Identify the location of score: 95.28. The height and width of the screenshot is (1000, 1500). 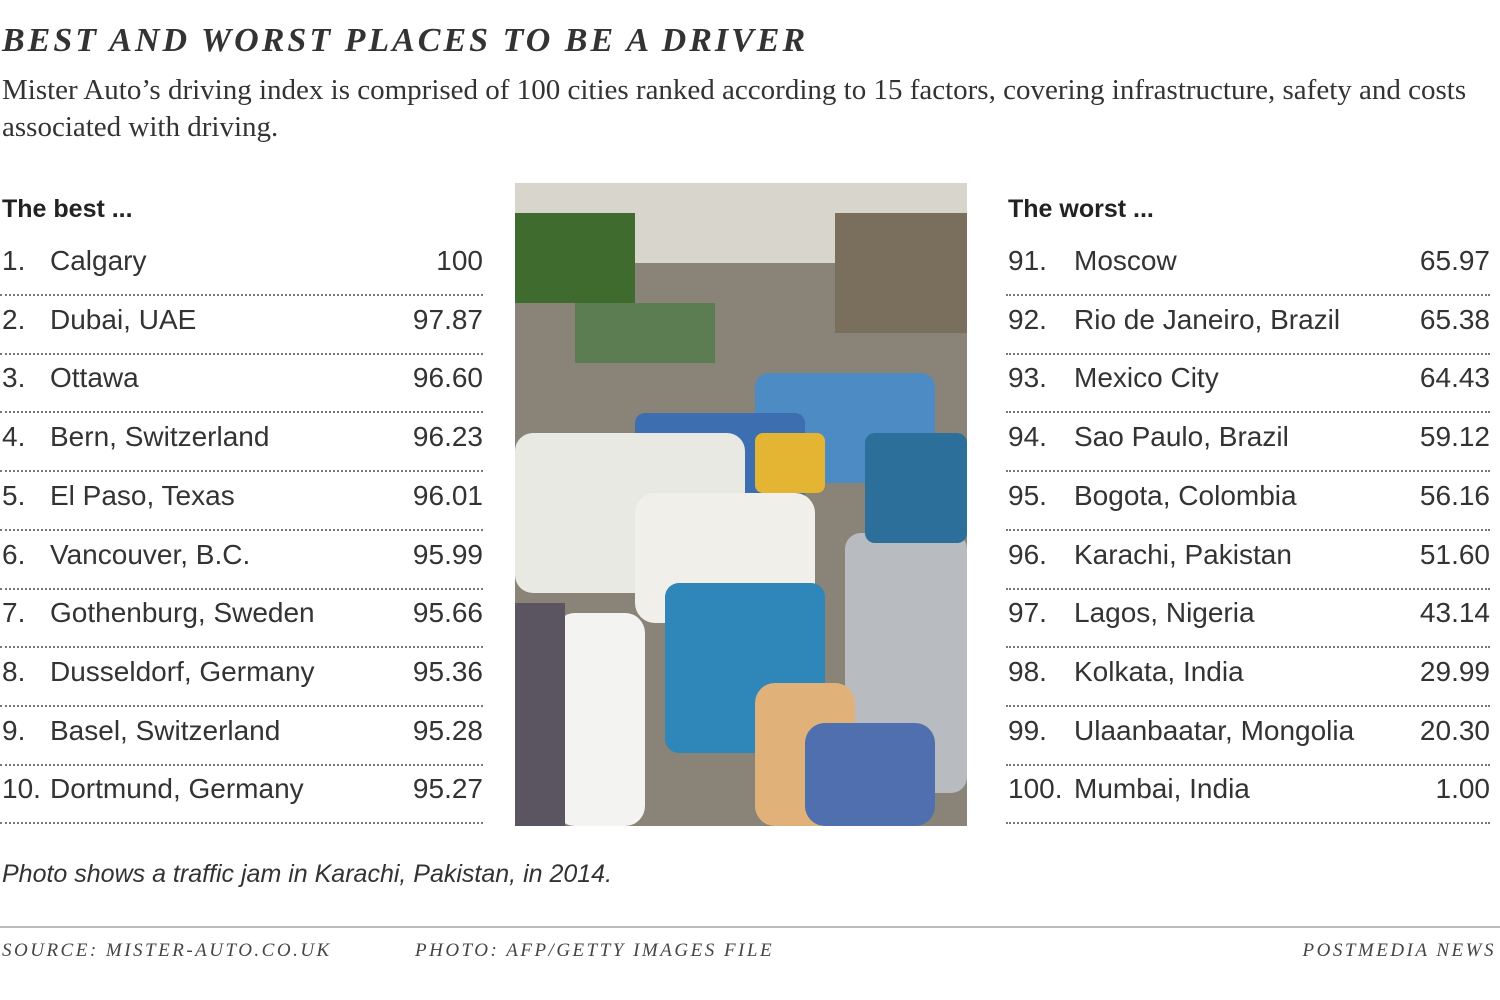
(447, 730).